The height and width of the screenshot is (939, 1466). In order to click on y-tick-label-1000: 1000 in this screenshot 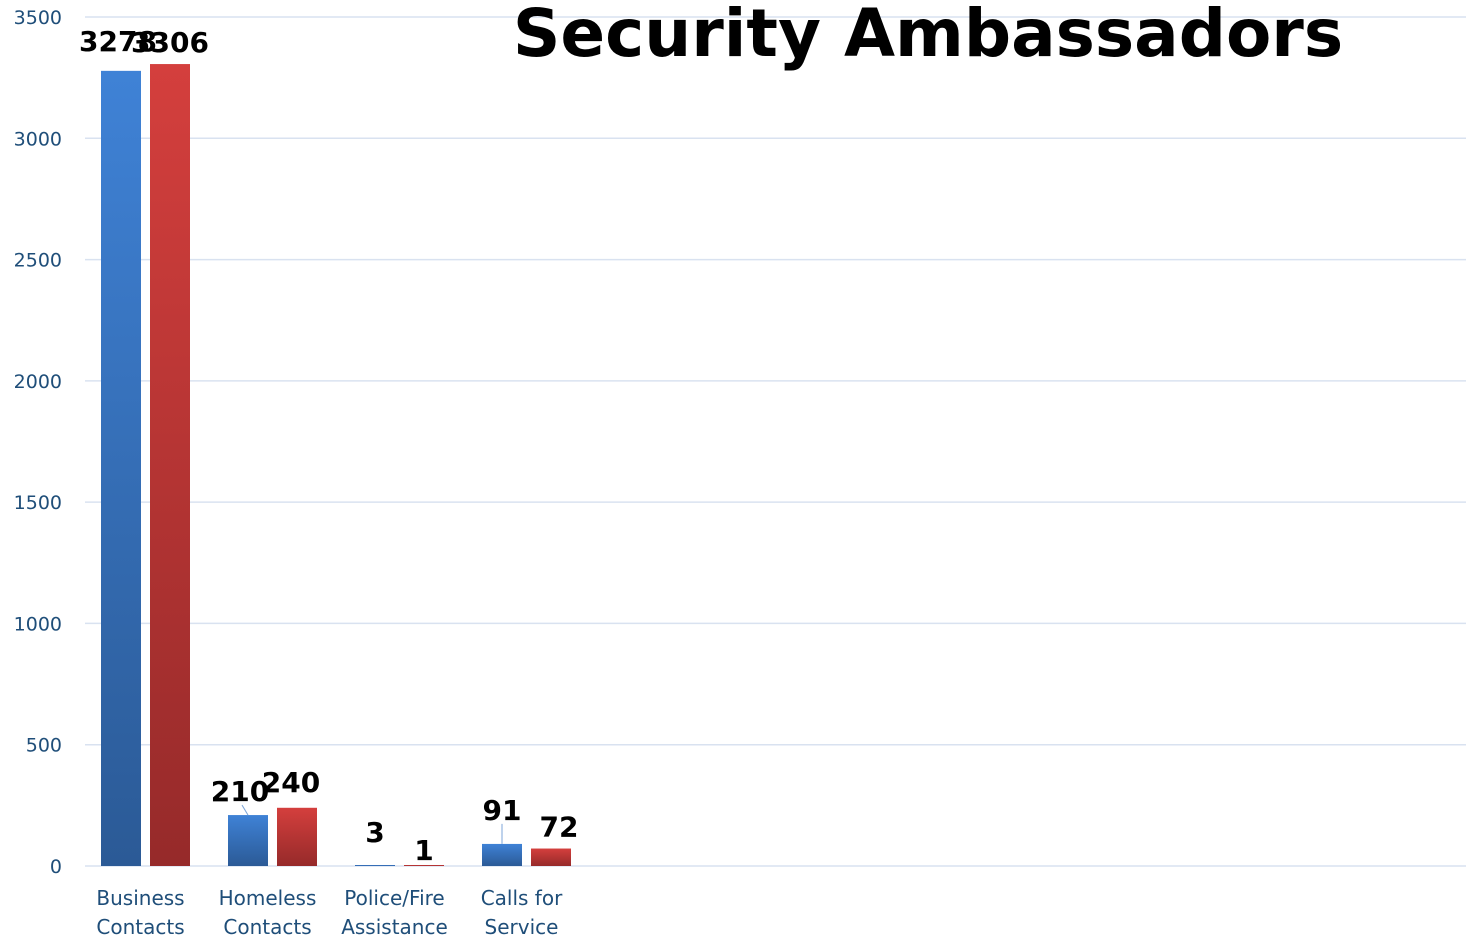, I will do `click(38, 624)`.